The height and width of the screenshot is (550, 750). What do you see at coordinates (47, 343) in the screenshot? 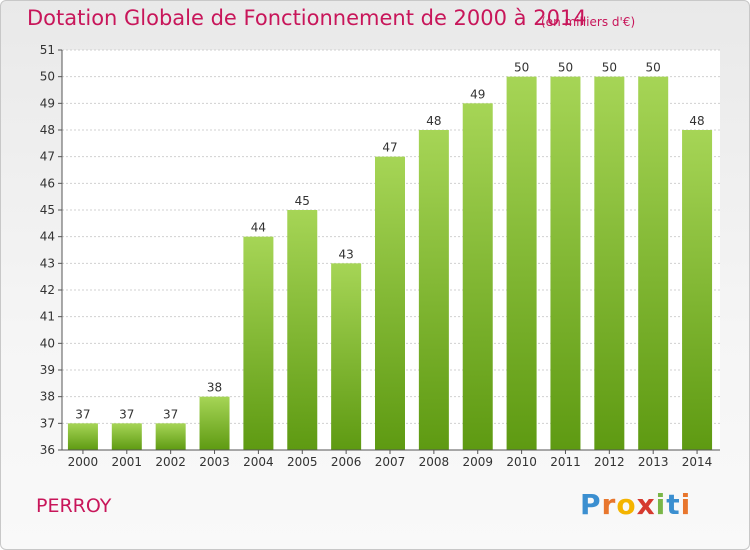
I see `y-tick-label: 40` at bounding box center [47, 343].